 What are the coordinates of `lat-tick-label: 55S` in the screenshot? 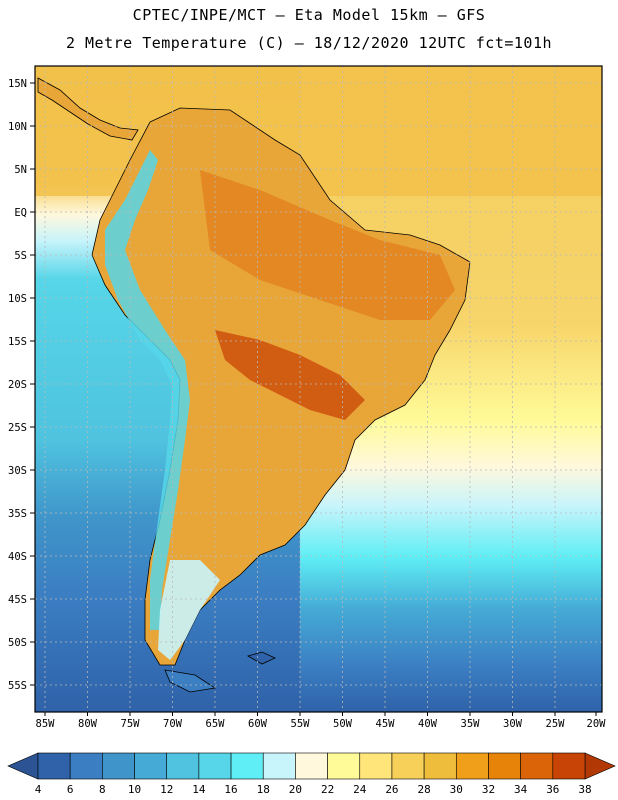 It's located at (17, 686).